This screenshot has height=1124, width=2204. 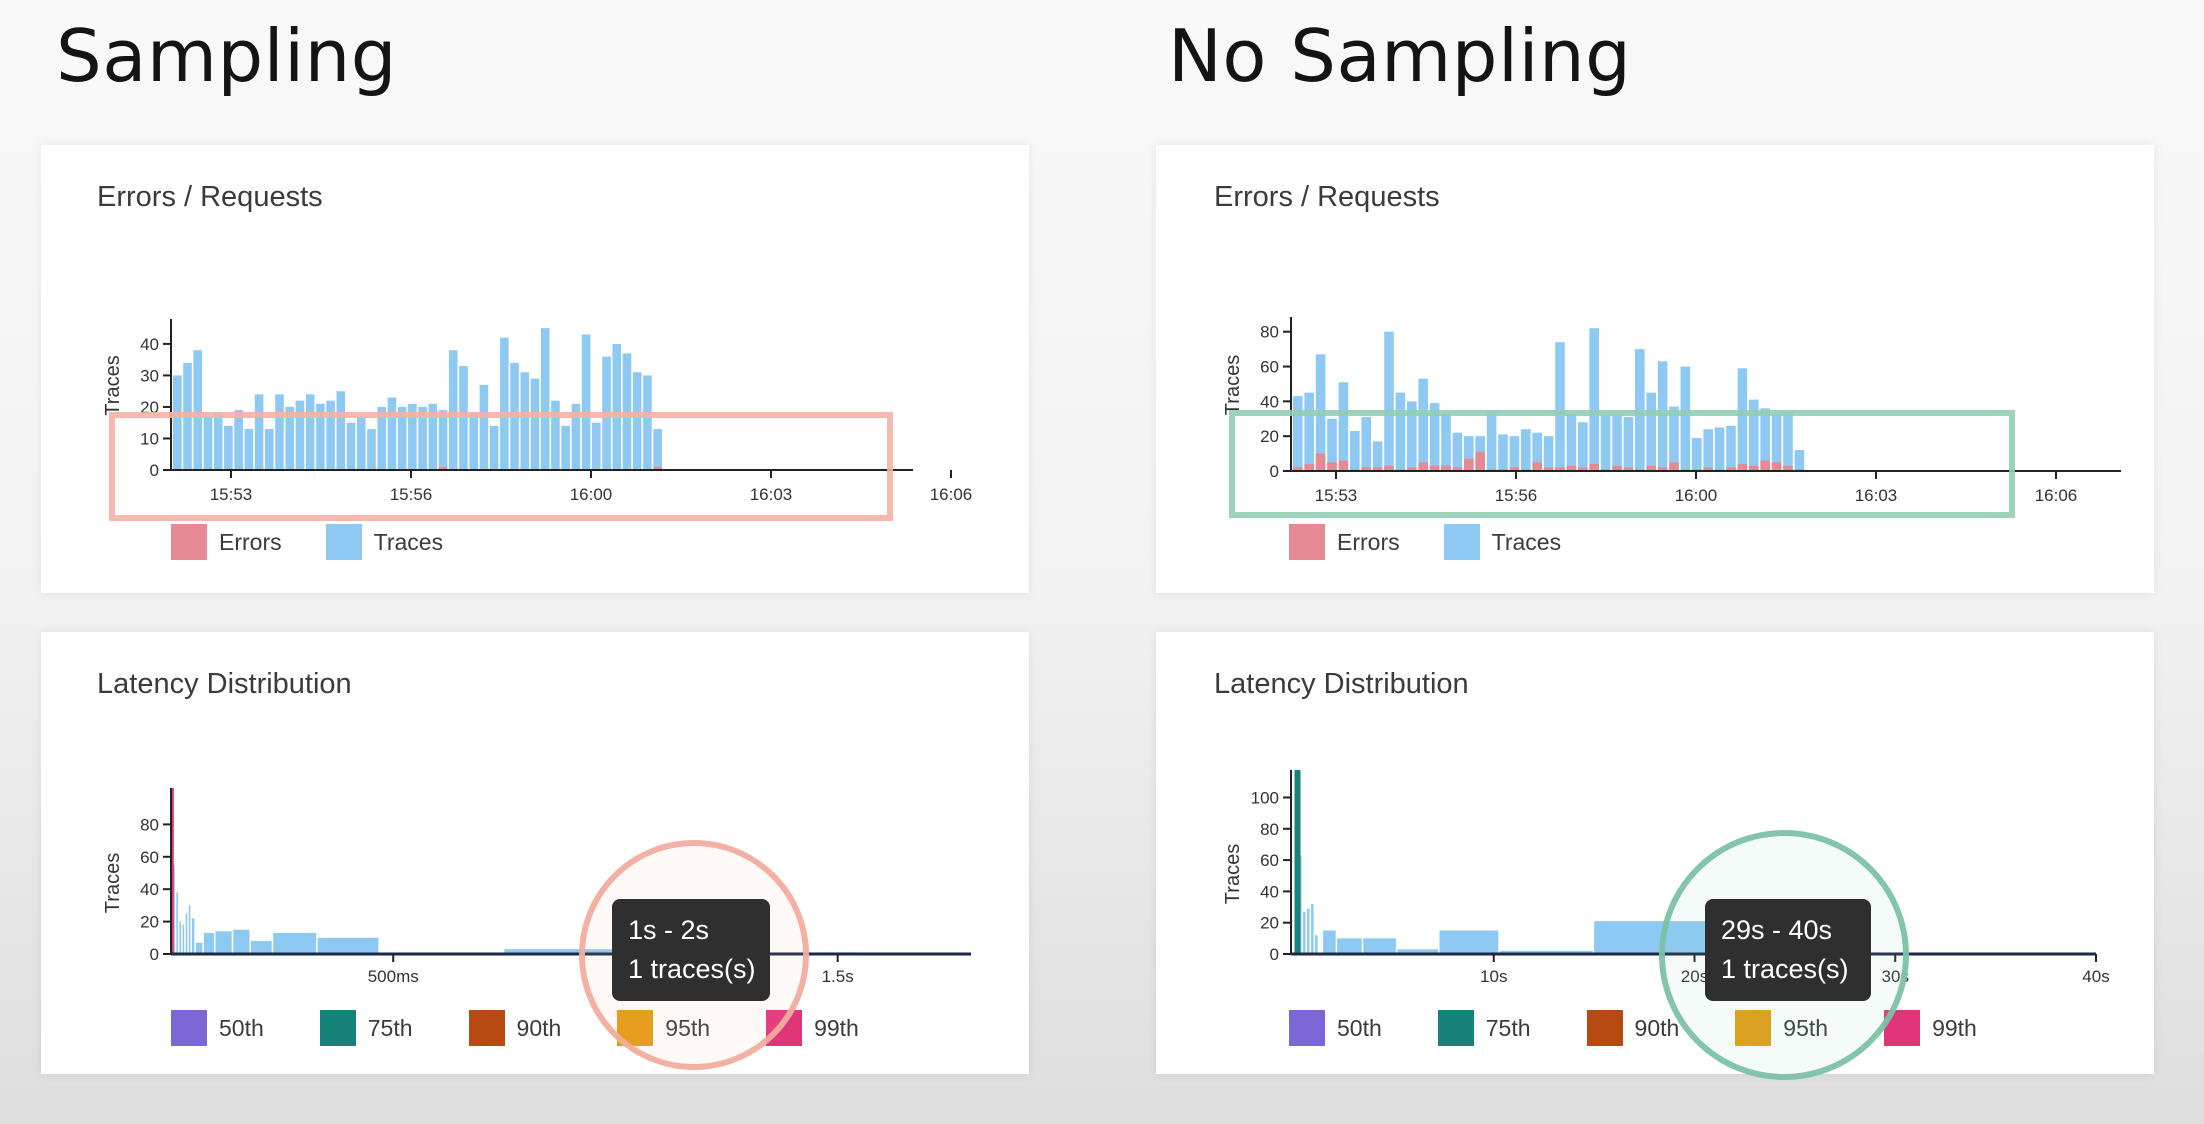 I want to click on percentile-swatch-95th, so click(x=1753, y=1028).